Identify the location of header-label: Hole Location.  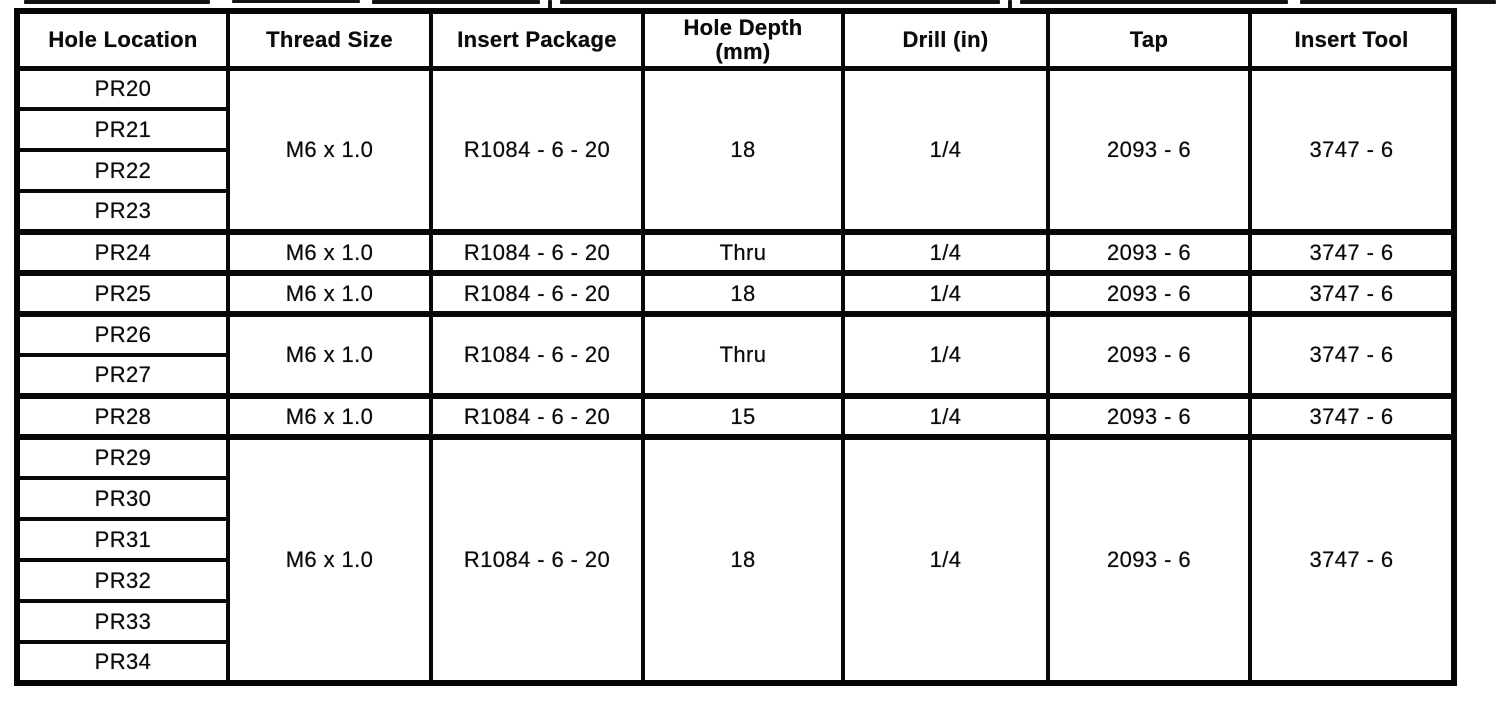
(123, 39).